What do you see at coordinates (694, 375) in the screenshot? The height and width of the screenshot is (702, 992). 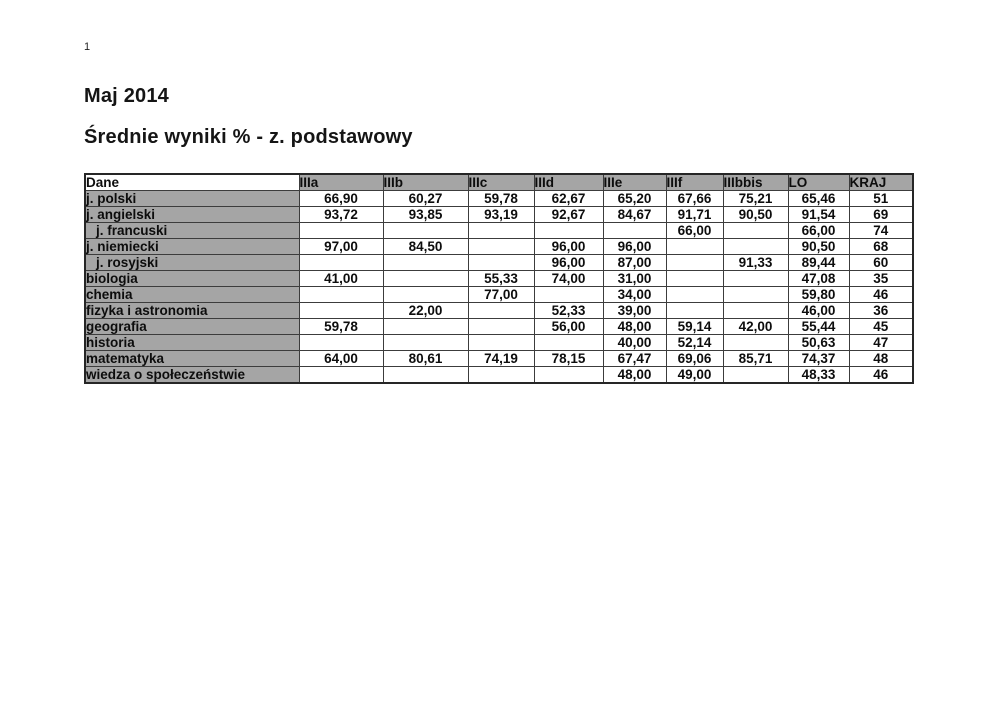 I see `value-cell: 49,00` at bounding box center [694, 375].